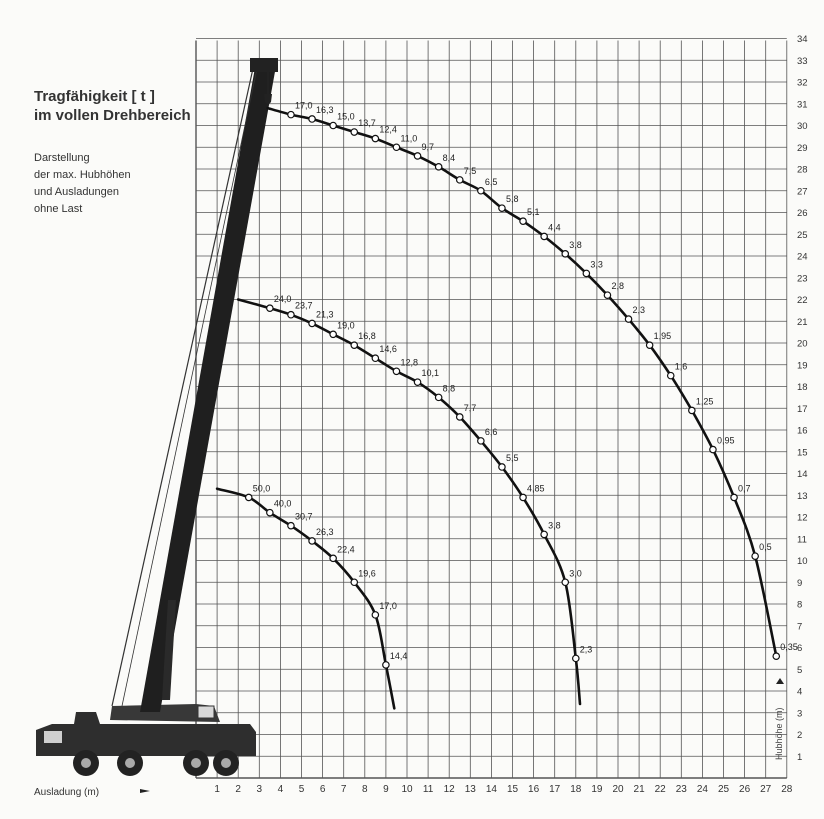 This screenshot has width=824, height=819. Describe the element at coordinates (780, 681) in the screenshot. I see `marker-arrow-icon` at that location.